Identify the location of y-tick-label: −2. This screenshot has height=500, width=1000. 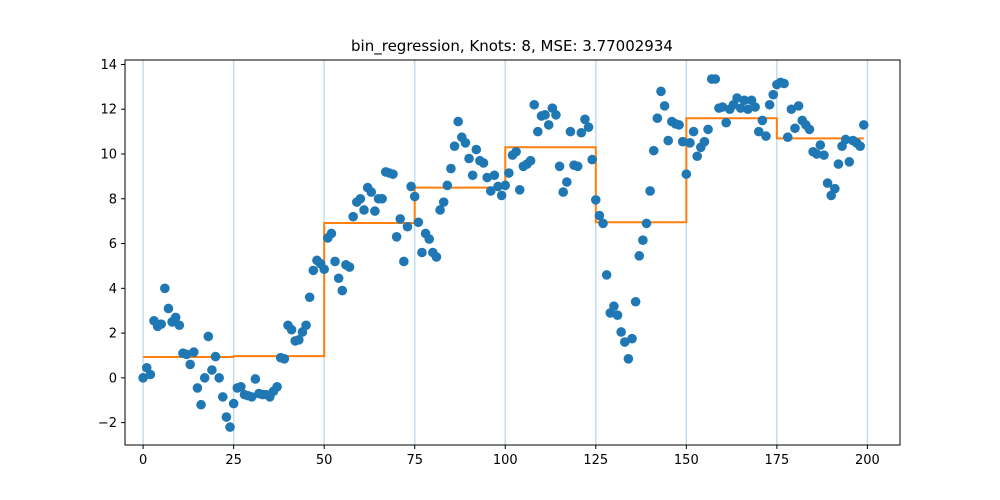
(107, 423).